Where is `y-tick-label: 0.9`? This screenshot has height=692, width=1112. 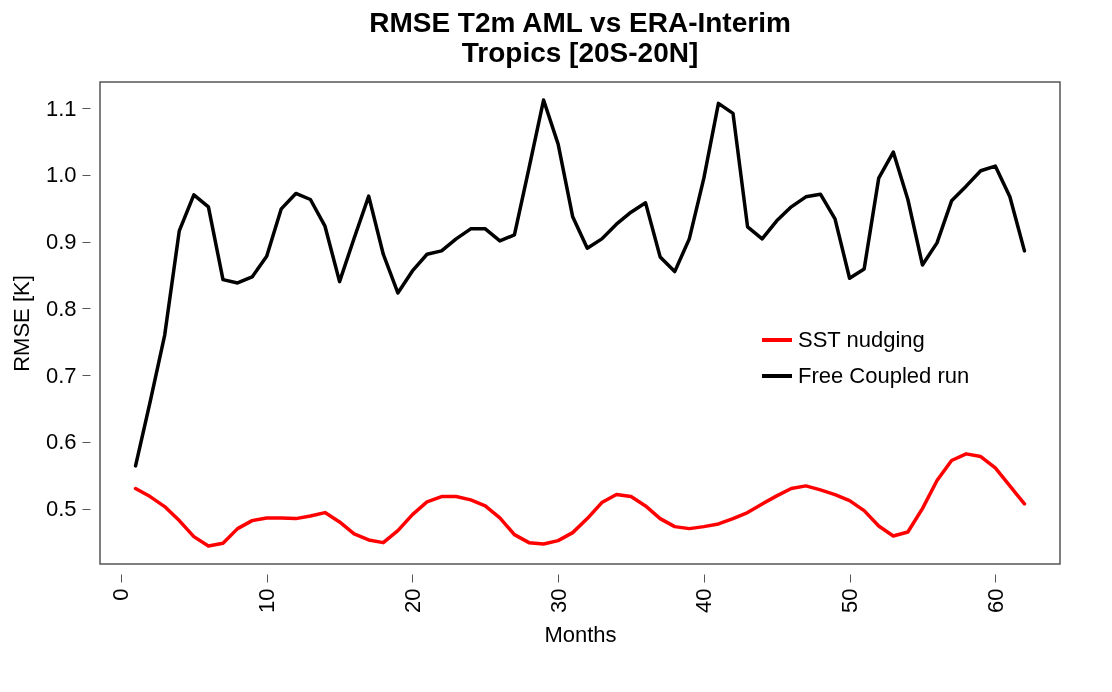 y-tick-label: 0.9 is located at coordinates (61, 242).